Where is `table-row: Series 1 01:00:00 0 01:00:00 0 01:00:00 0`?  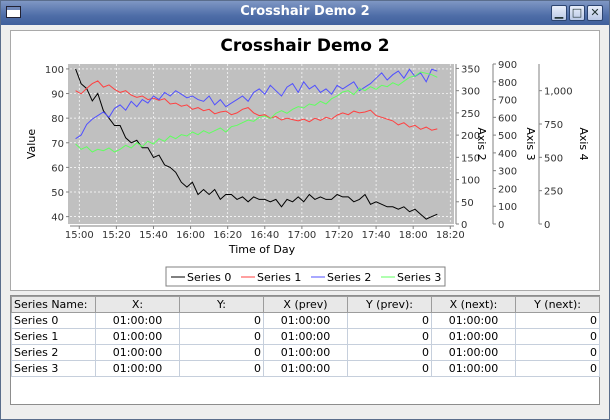 table-row: Series 1 01:00:00 0 01:00:00 0 01:00:00 0 is located at coordinates (305, 336).